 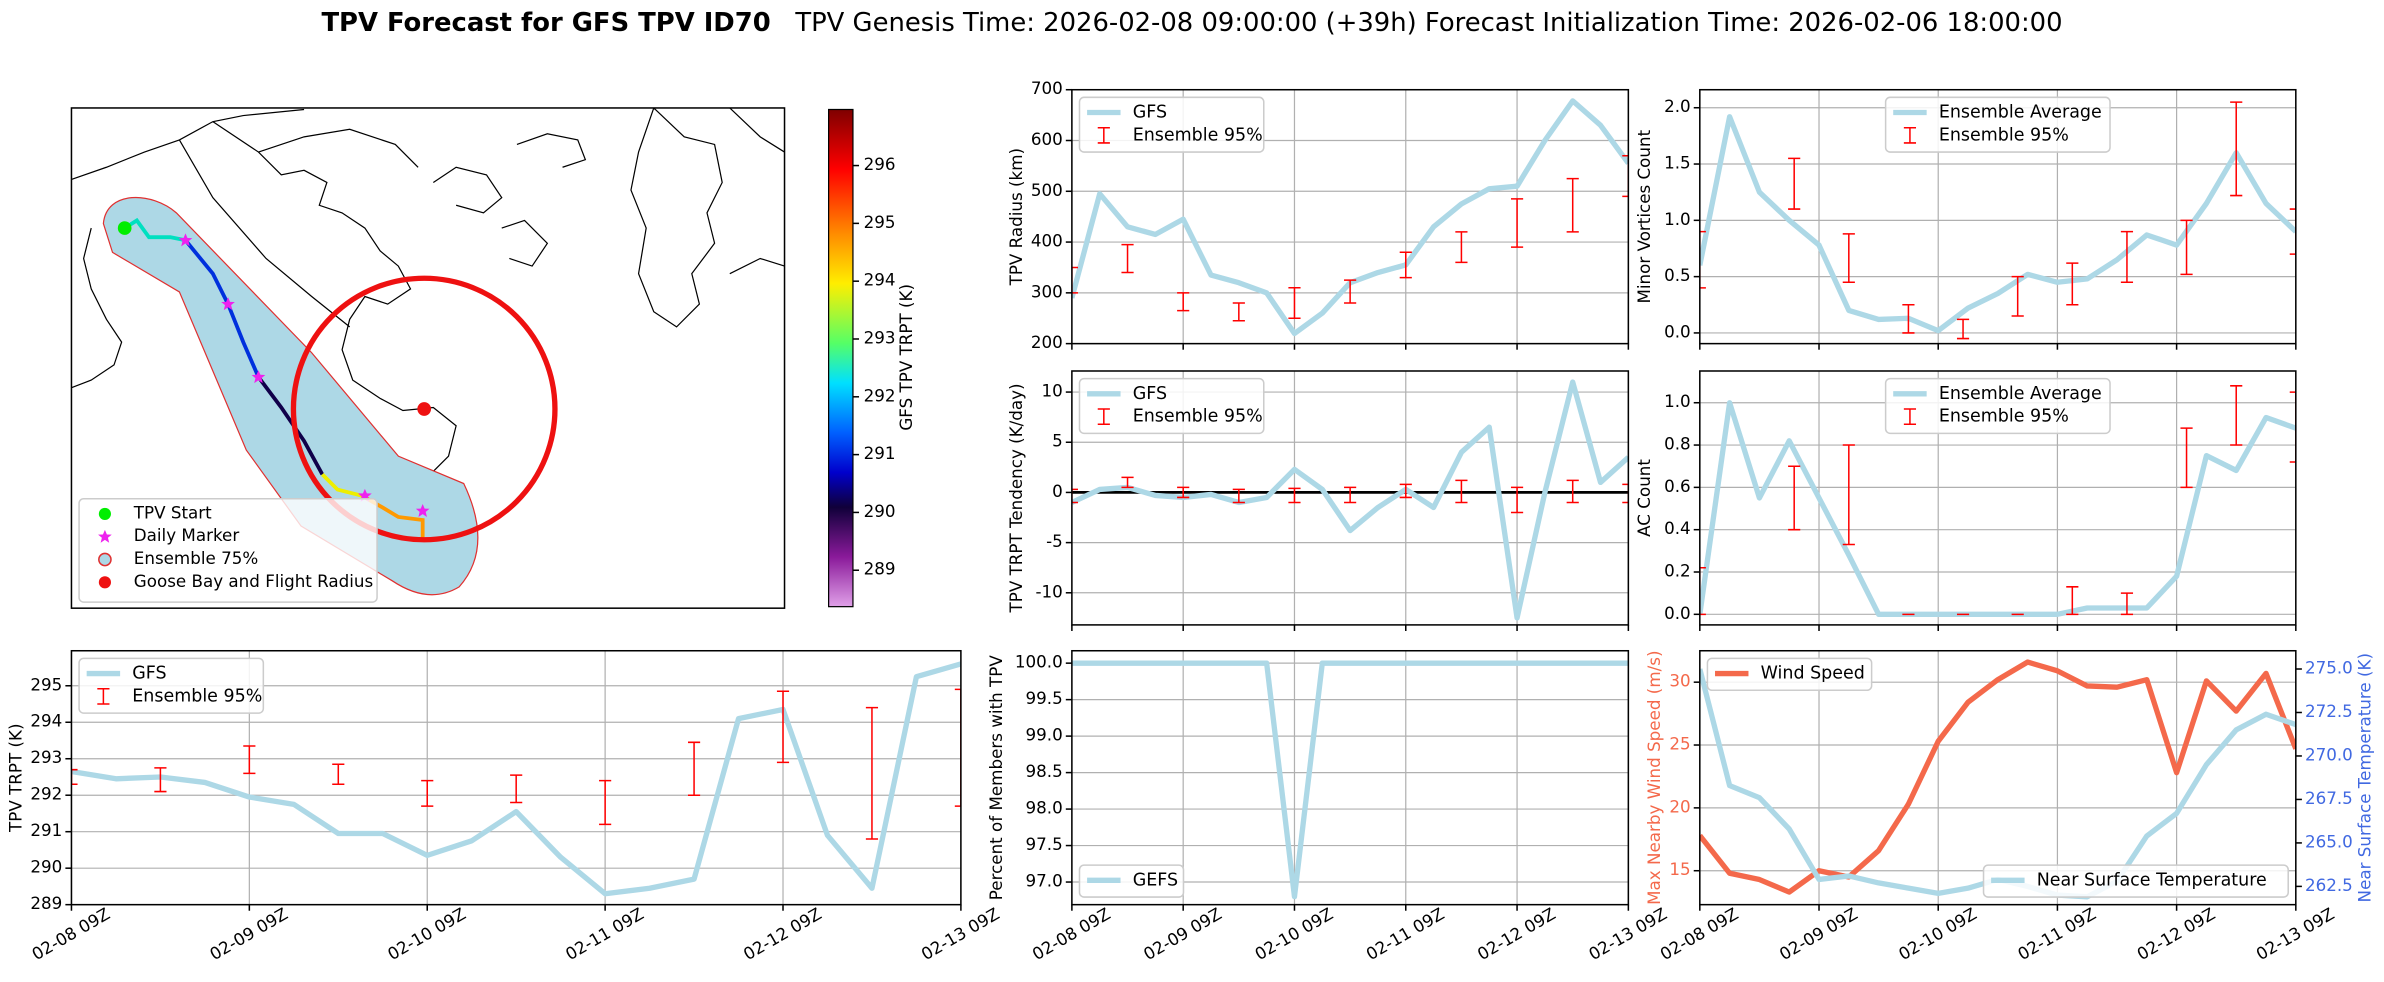 What do you see at coordinates (2020, 394) in the screenshot?
I see `legend-label: Ensemble Average` at bounding box center [2020, 394].